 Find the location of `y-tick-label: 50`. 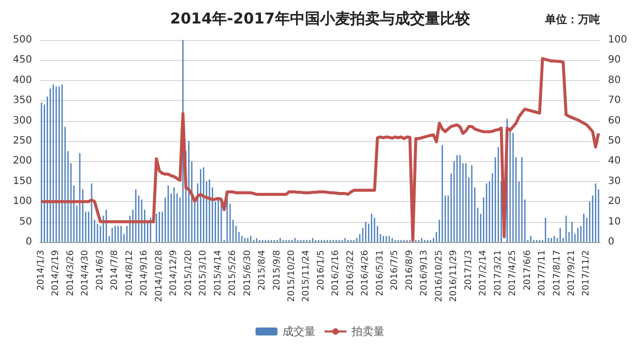

y-tick-label: 50 is located at coordinates (25, 222).